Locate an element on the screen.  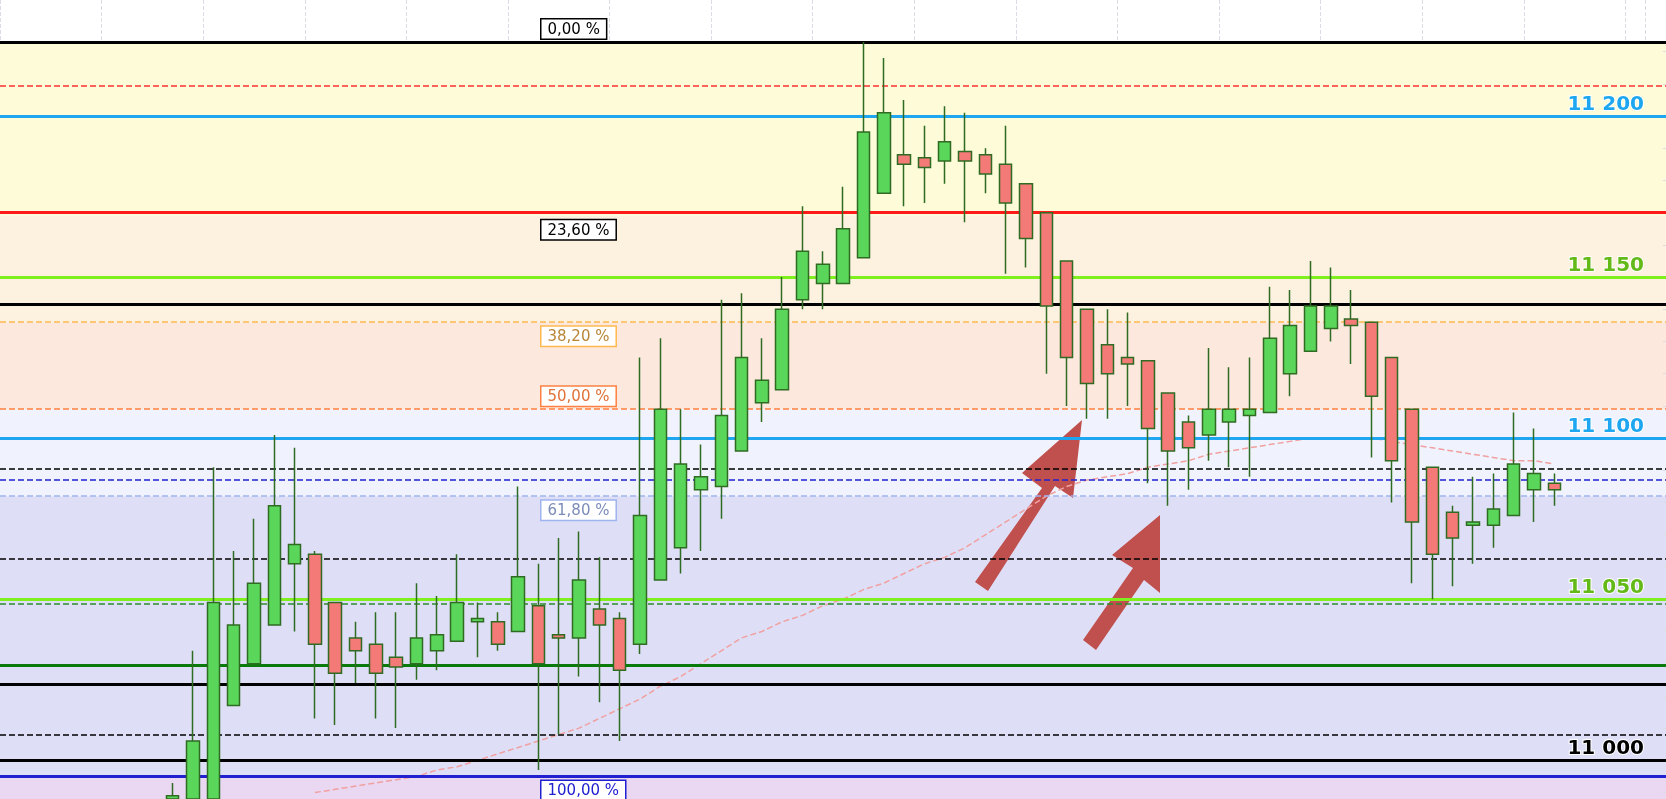
annotation: 61,80 % is located at coordinates (578, 510).